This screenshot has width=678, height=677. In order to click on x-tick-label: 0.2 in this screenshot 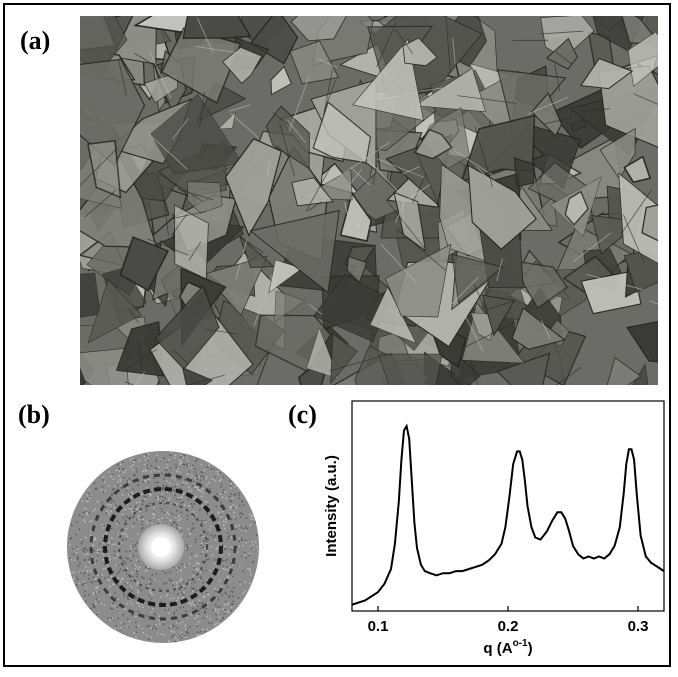, I will do `click(508, 626)`.